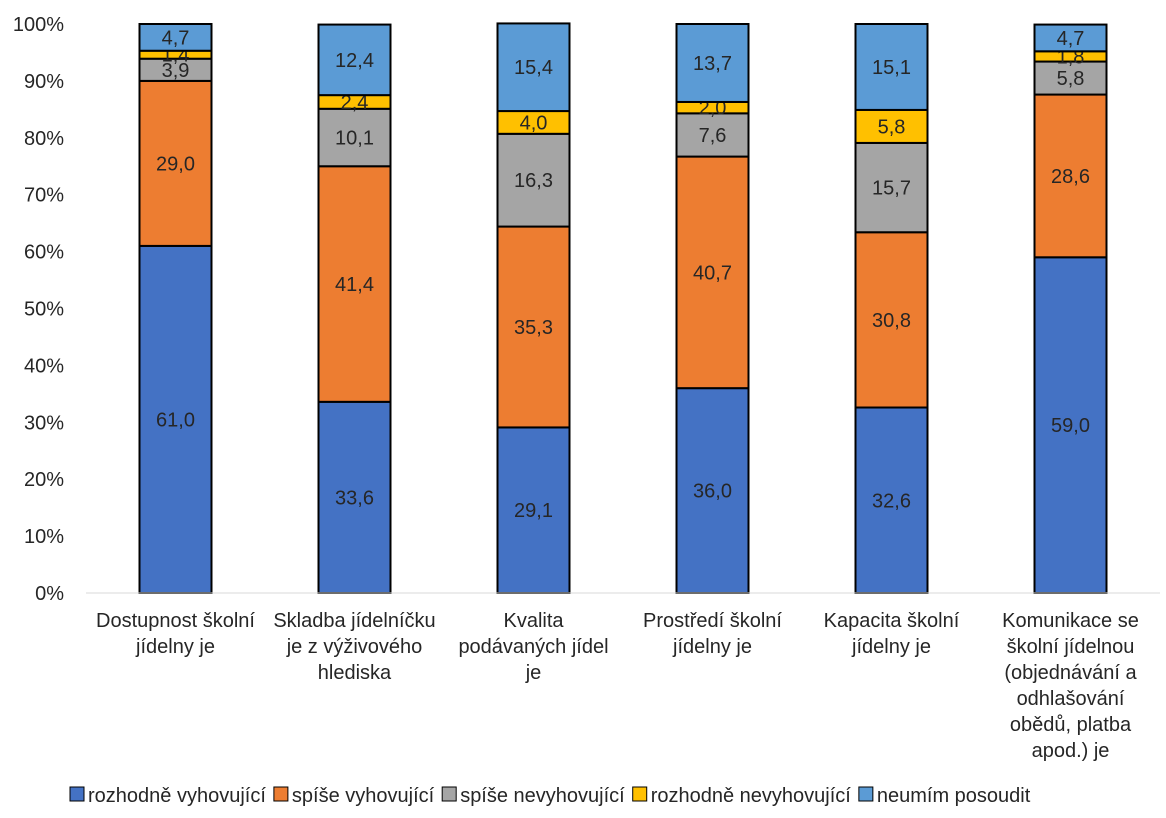 The image size is (1166, 818). I want to click on x-category-label-line: Skladba jídelníčku, so click(354, 621).